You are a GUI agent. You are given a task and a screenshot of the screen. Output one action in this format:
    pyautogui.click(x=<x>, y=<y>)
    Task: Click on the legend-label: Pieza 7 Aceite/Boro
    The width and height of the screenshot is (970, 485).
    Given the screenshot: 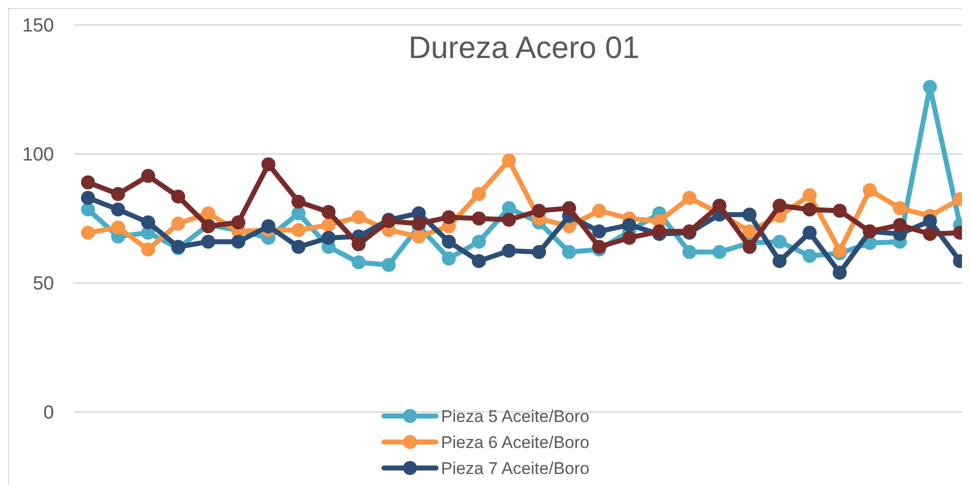 What is the action you would take?
    pyautogui.click(x=515, y=468)
    